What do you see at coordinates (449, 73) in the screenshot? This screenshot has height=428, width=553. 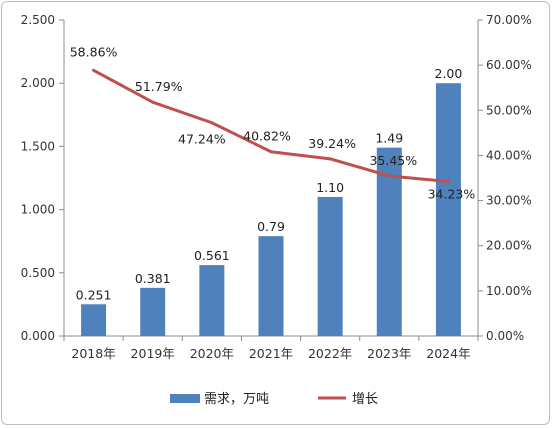 I see `bar-data-label: 2.00` at bounding box center [449, 73].